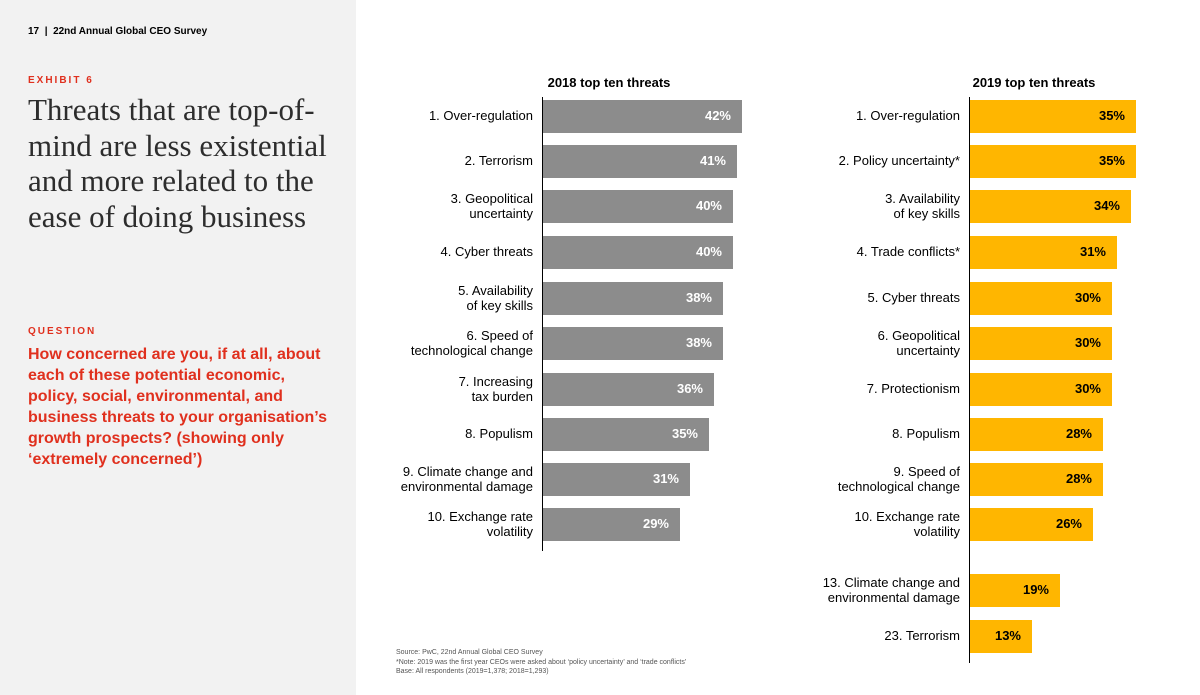  I want to click on page-header: 17 | 22nd Annual Global CEO Survey, so click(117, 31).